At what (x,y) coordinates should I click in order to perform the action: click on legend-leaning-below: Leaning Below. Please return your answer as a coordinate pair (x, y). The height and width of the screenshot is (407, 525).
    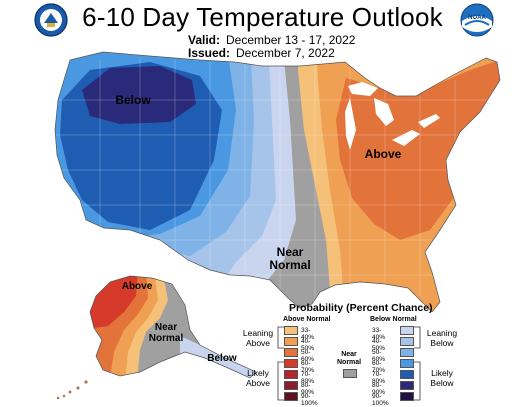
    Looking at the image, I should click on (442, 338).